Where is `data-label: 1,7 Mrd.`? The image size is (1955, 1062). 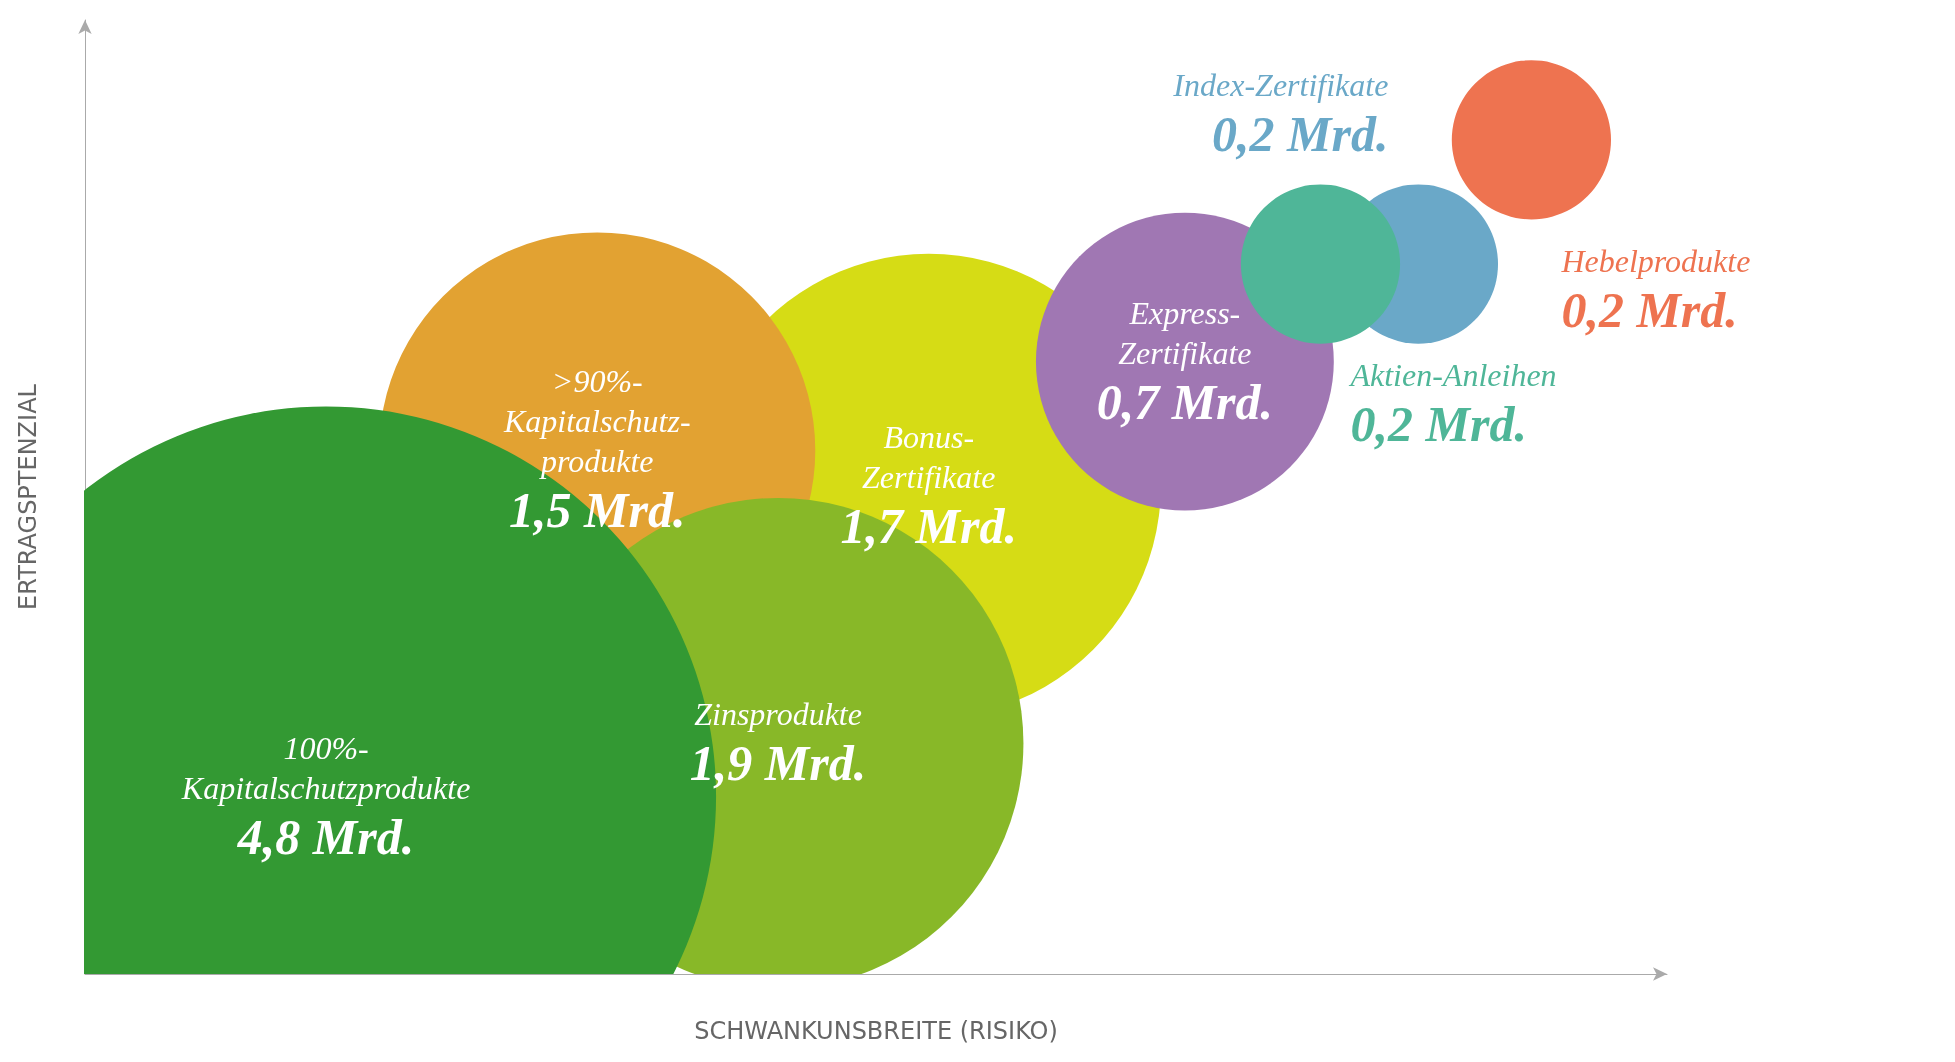 data-label: 1,7 Mrd. is located at coordinates (928, 525).